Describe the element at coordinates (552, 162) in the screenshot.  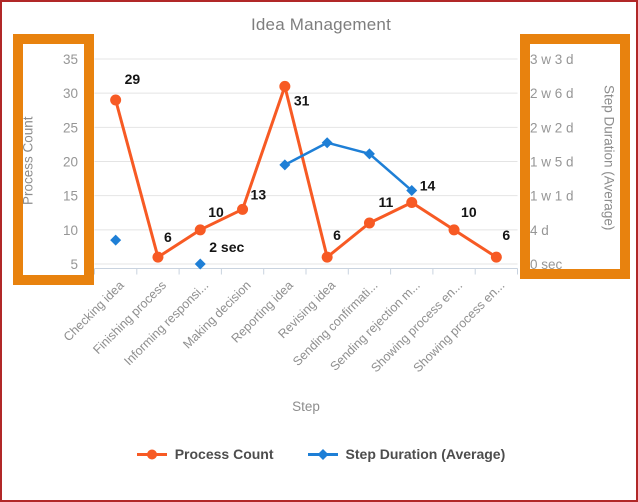
I see `right-axis-tick-label: 1 w 5 d` at that location.